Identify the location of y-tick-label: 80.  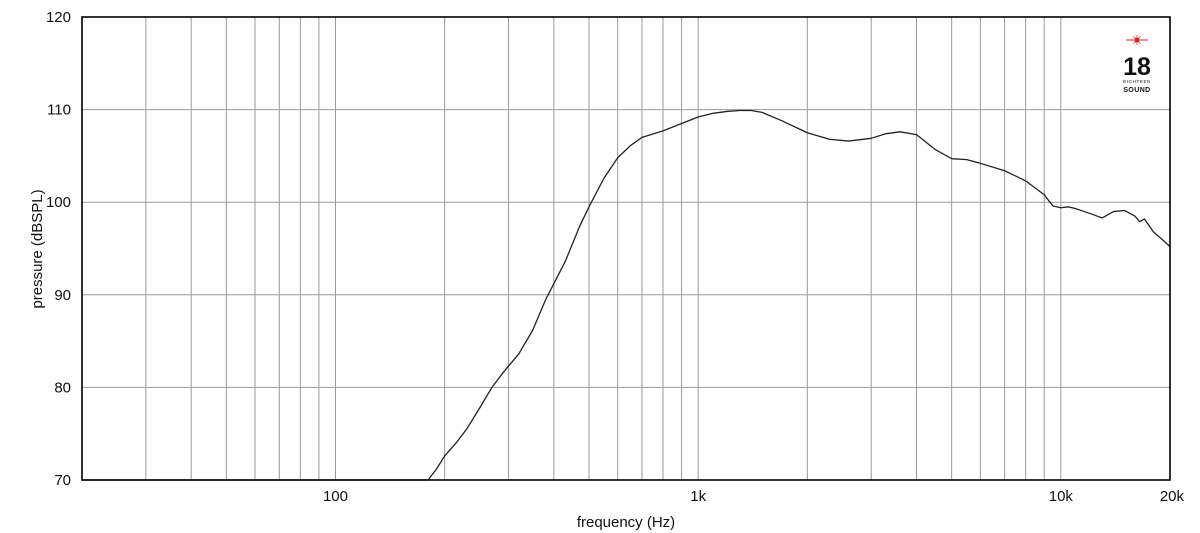
(62, 387).